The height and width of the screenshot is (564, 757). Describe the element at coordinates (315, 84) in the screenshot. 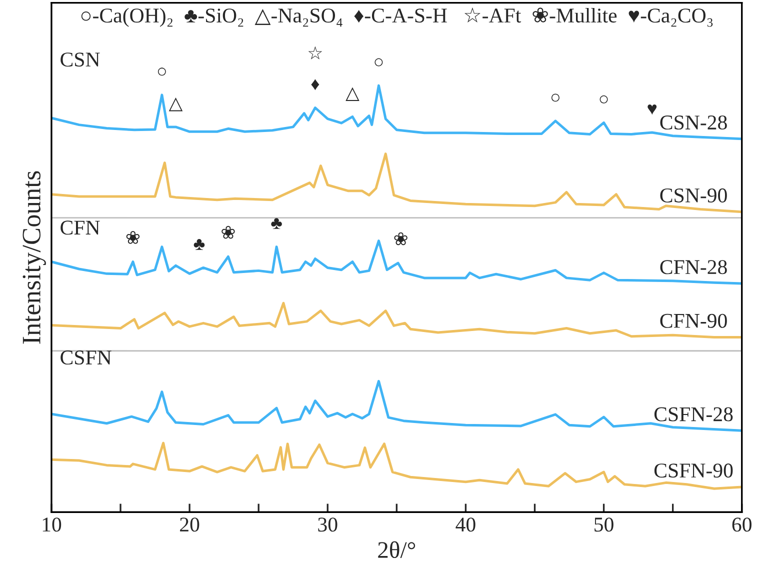

I see `annotation: ♦` at that location.